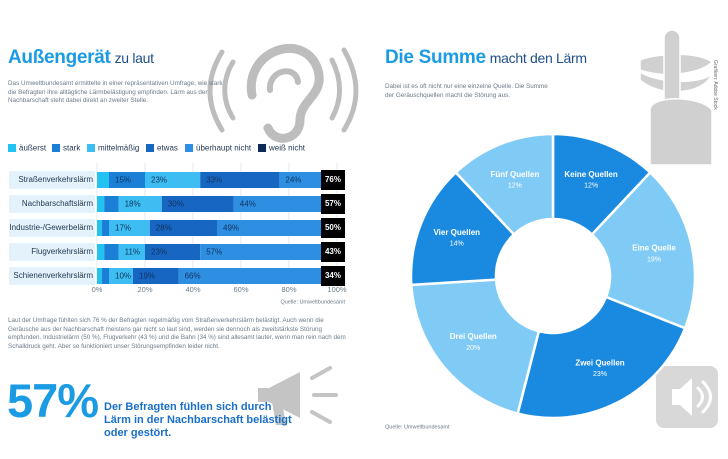 The width and height of the screenshot is (728, 459). Describe the element at coordinates (123, 180) in the screenshot. I see `value-label: 15%` at that location.